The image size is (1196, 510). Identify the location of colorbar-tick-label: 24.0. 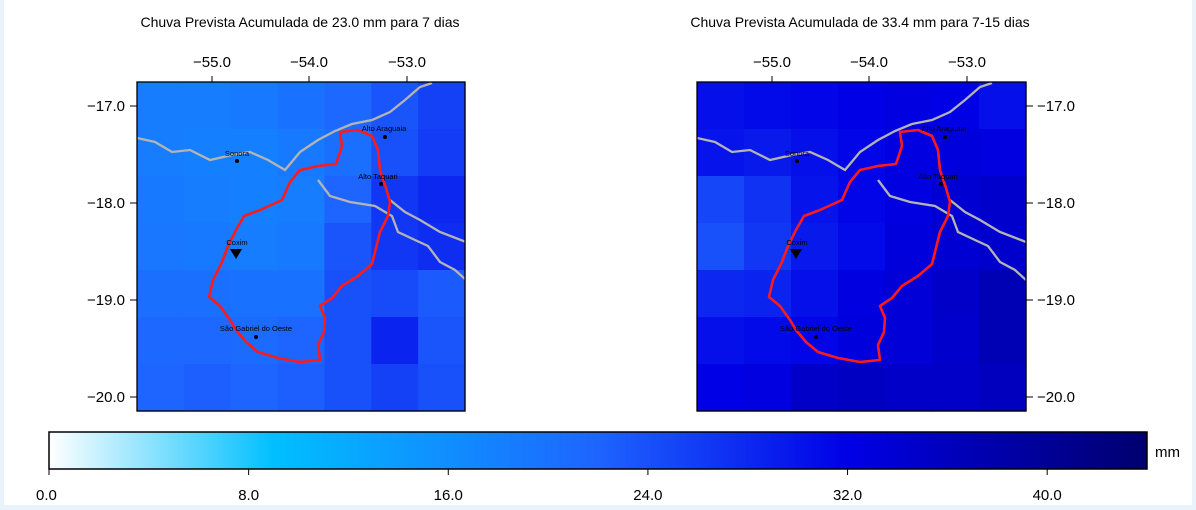
(647, 495).